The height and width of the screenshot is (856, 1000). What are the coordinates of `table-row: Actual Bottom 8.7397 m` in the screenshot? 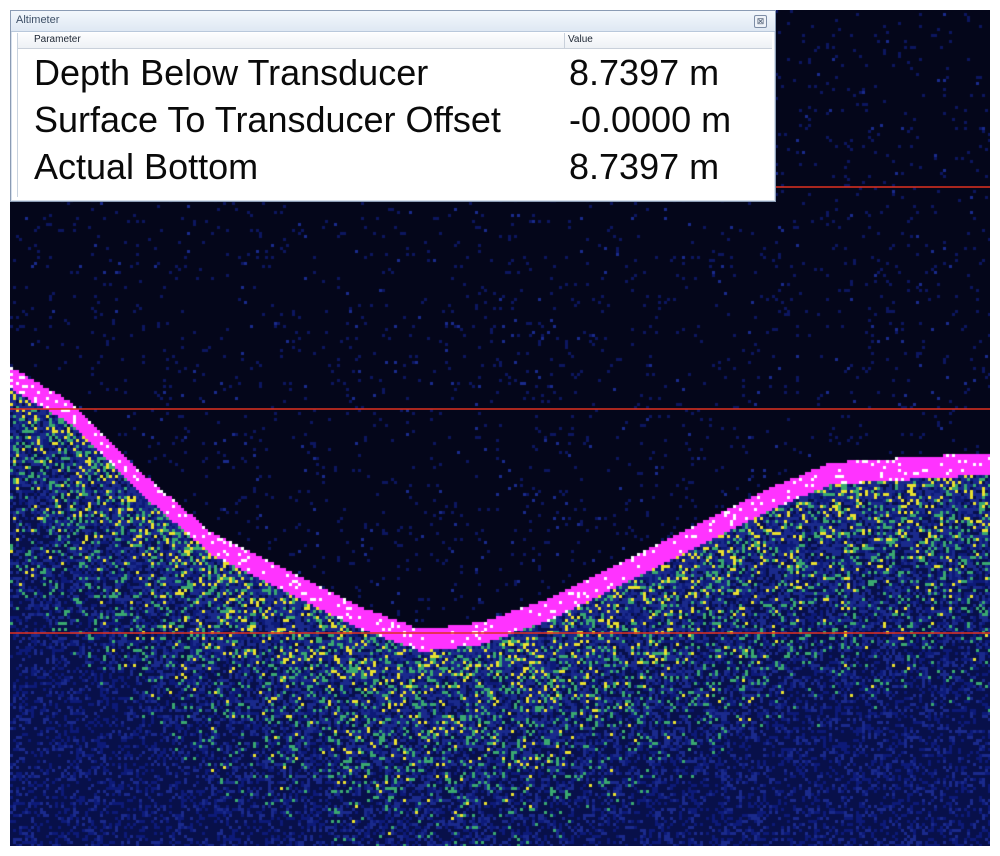 It's located at (395, 166).